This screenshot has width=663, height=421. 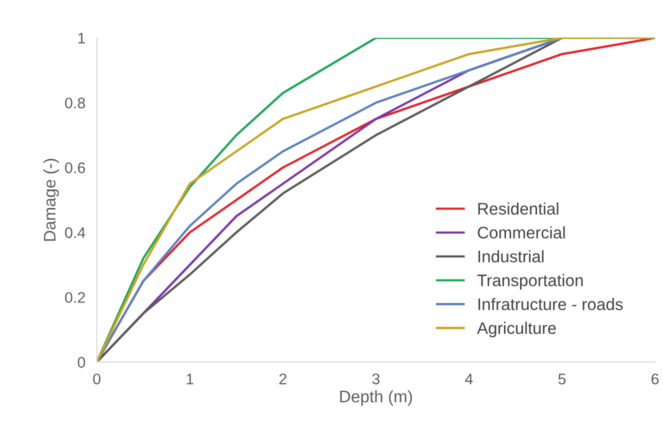 What do you see at coordinates (521, 232) in the screenshot?
I see `legend-label: Commercial` at bounding box center [521, 232].